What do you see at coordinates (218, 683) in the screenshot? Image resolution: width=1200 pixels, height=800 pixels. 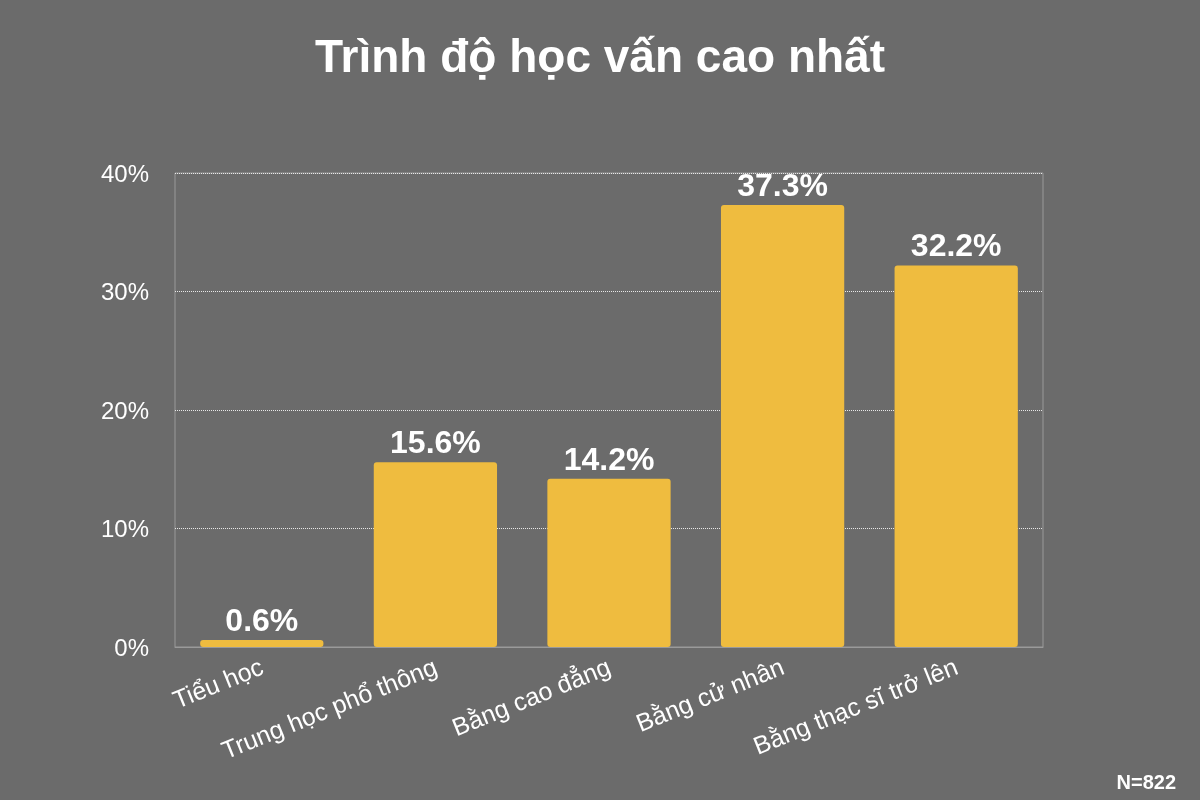 I see `x-tick-label: Tiểu học` at bounding box center [218, 683].